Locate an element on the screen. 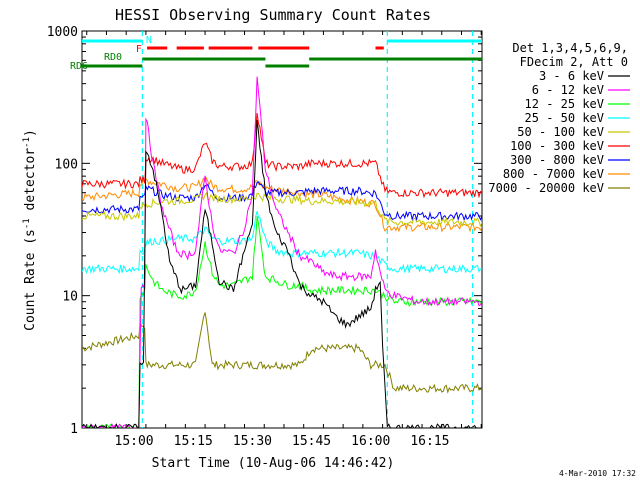 Image resolution: width=640 pixels, height=480 pixels. y-tick-label: 10 is located at coordinates (70, 297).